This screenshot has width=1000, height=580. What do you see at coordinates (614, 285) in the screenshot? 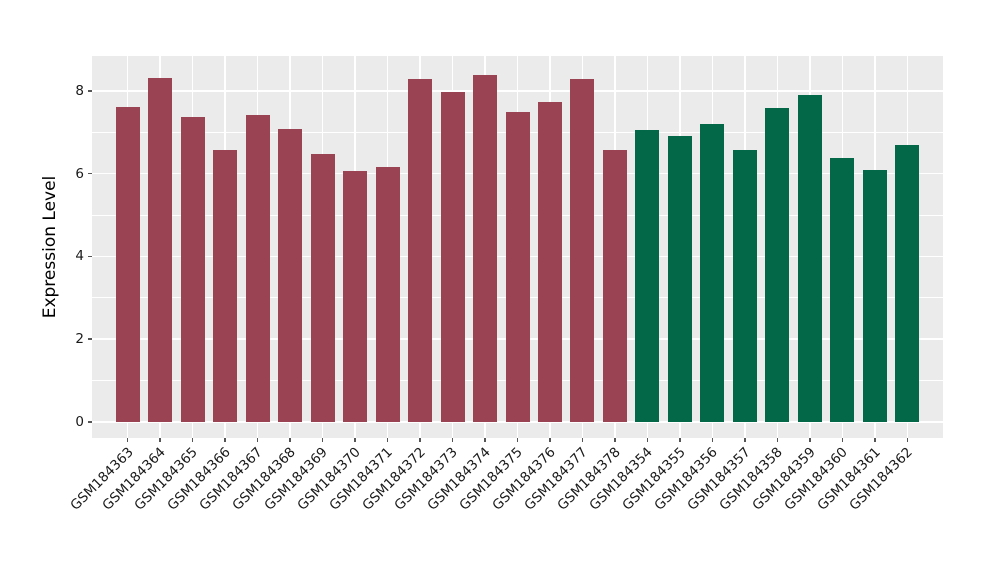
I see `bar-GSM184378` at bounding box center [614, 285].